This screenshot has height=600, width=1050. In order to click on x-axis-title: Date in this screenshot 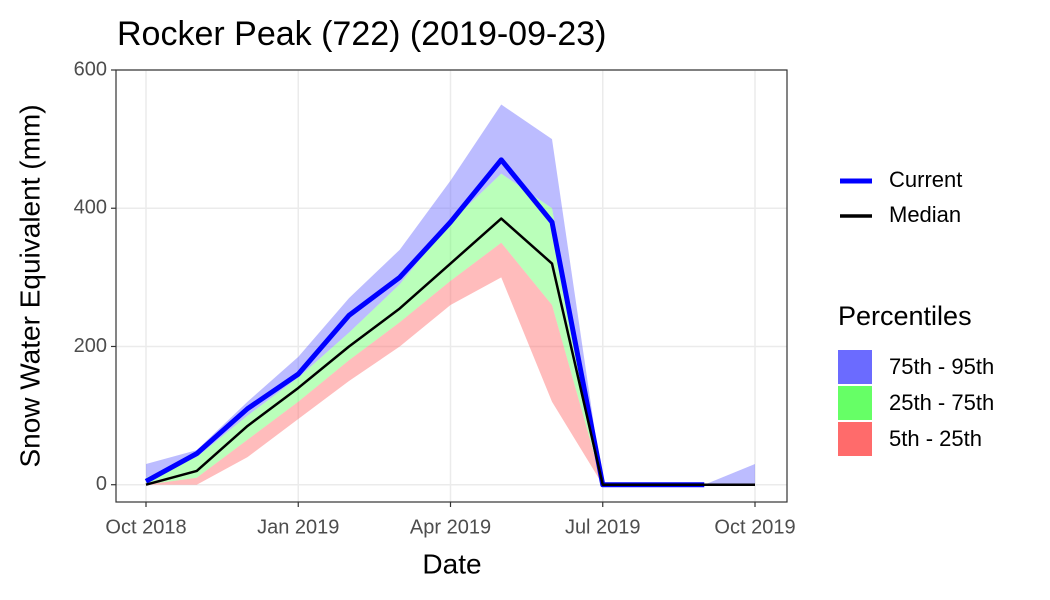, I will do `click(451, 563)`.